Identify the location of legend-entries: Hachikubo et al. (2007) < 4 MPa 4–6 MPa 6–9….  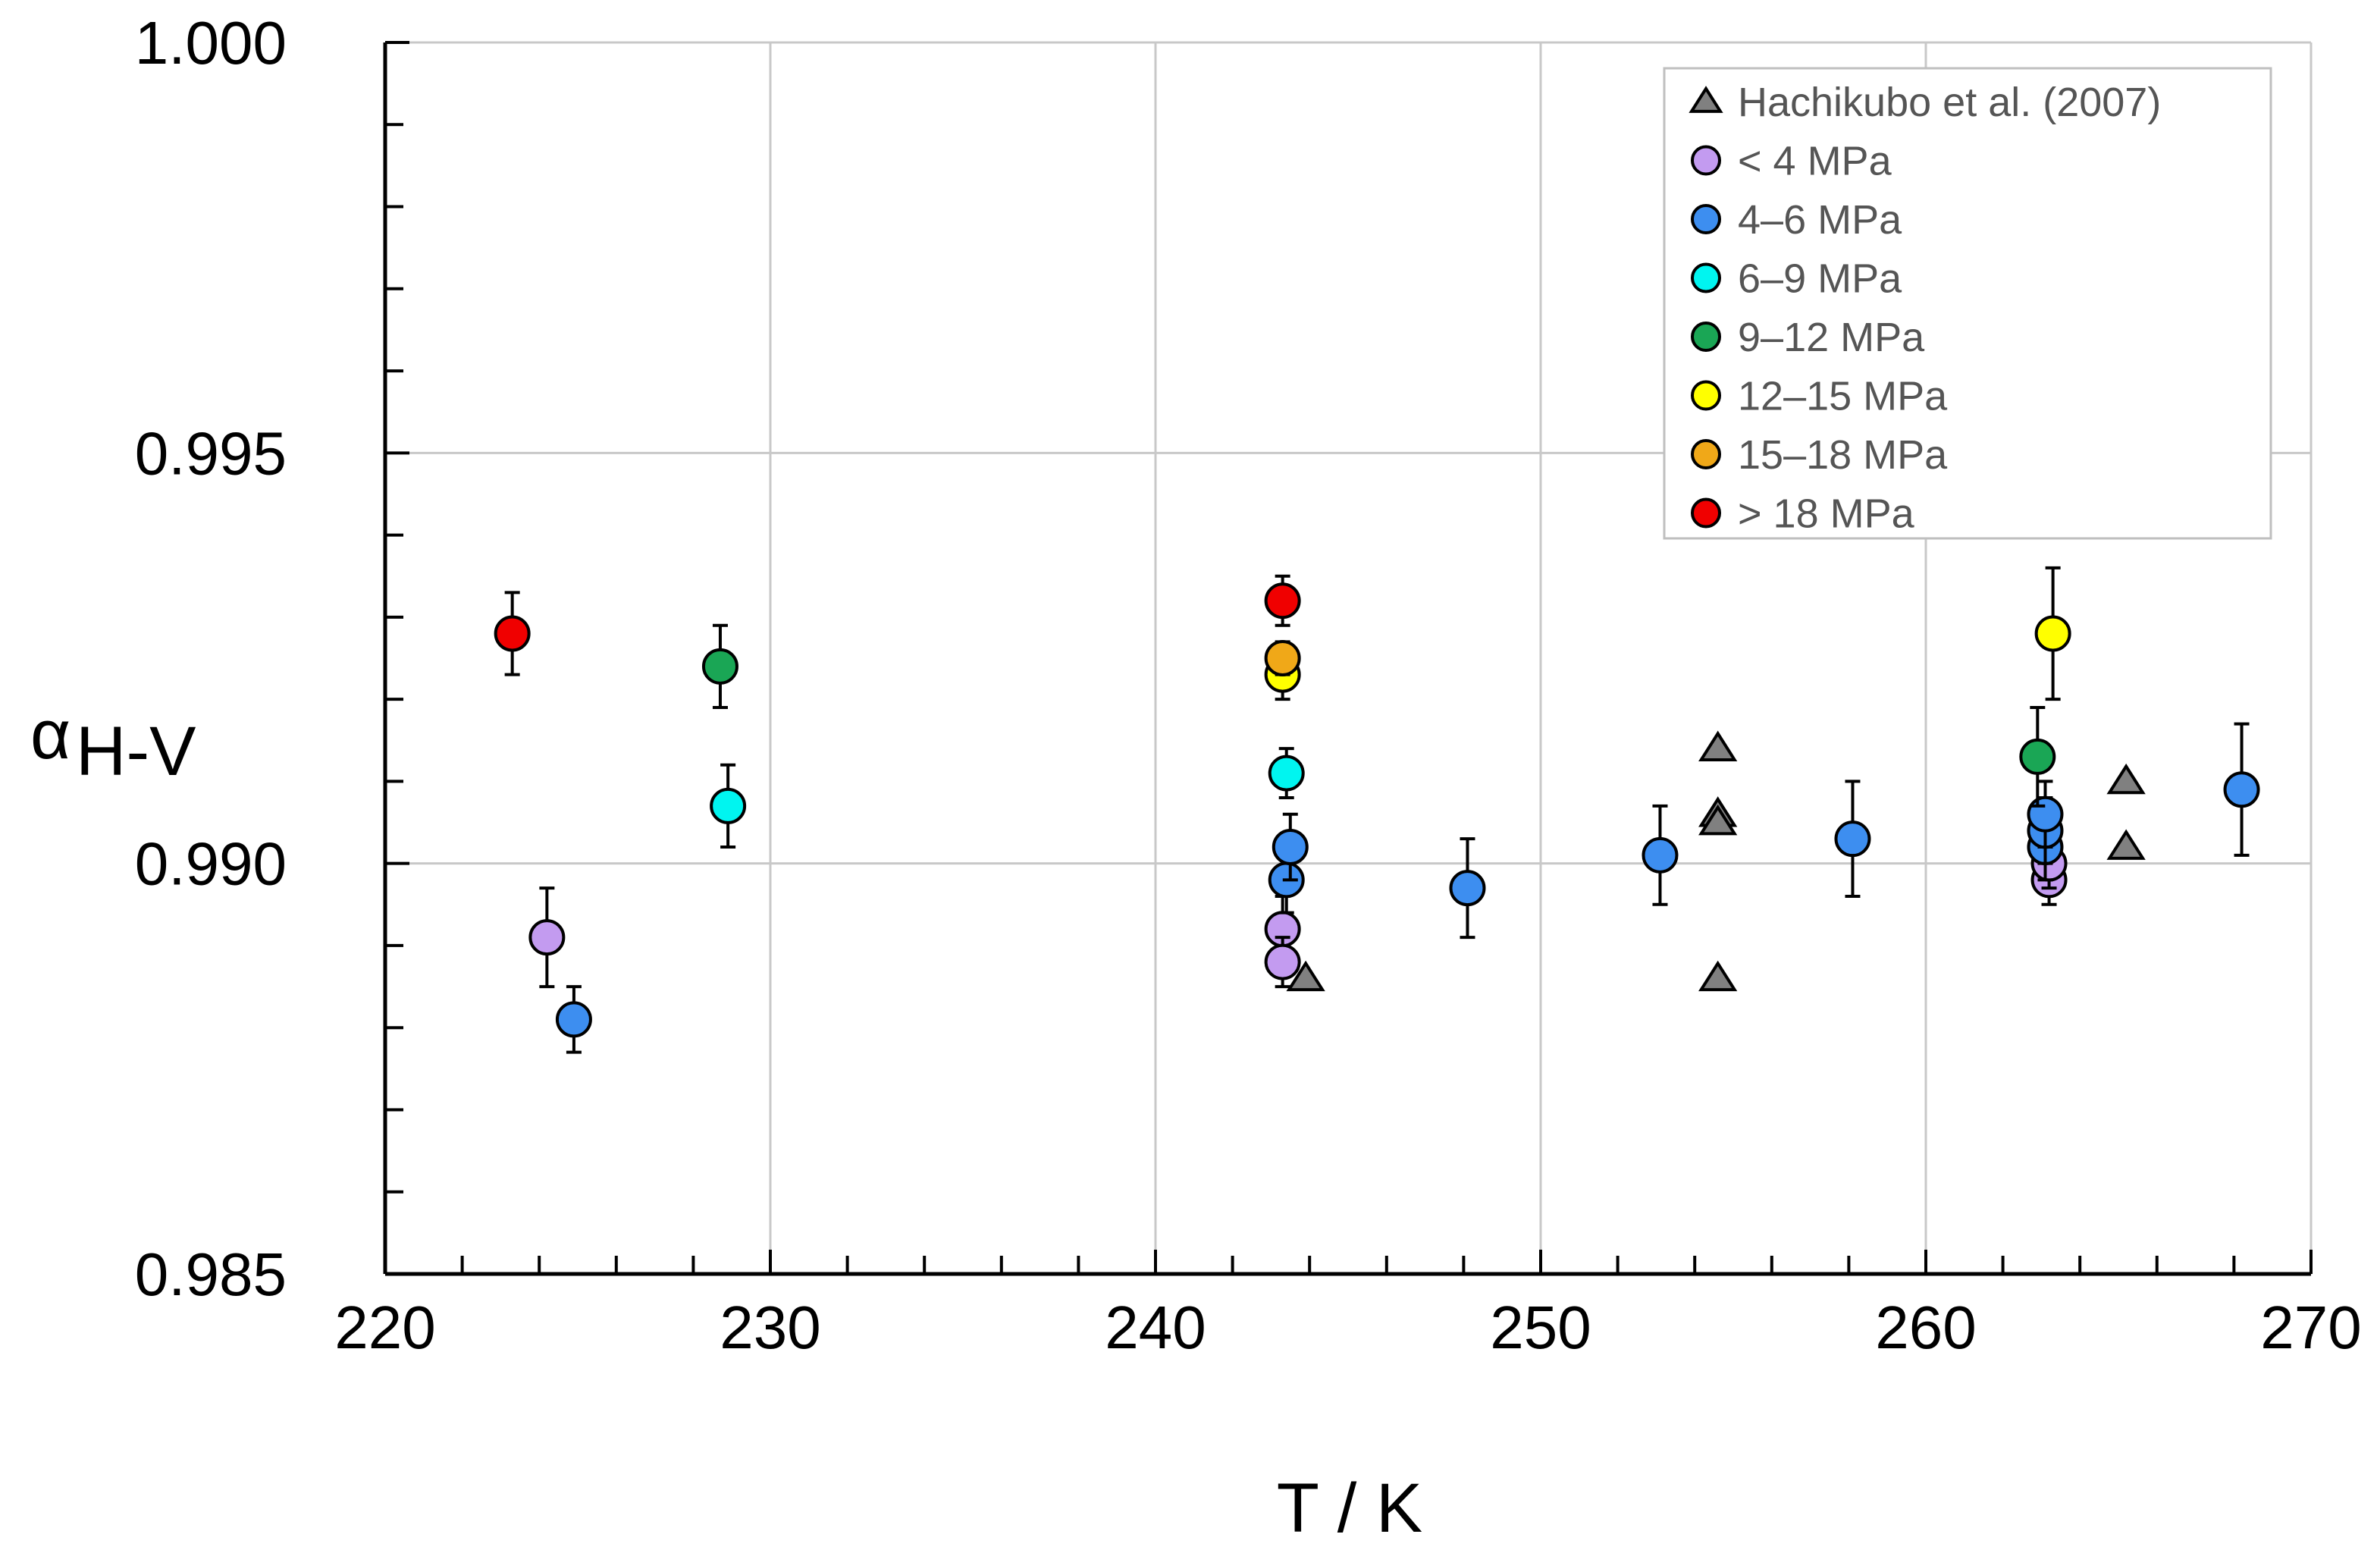
(1925, 308).